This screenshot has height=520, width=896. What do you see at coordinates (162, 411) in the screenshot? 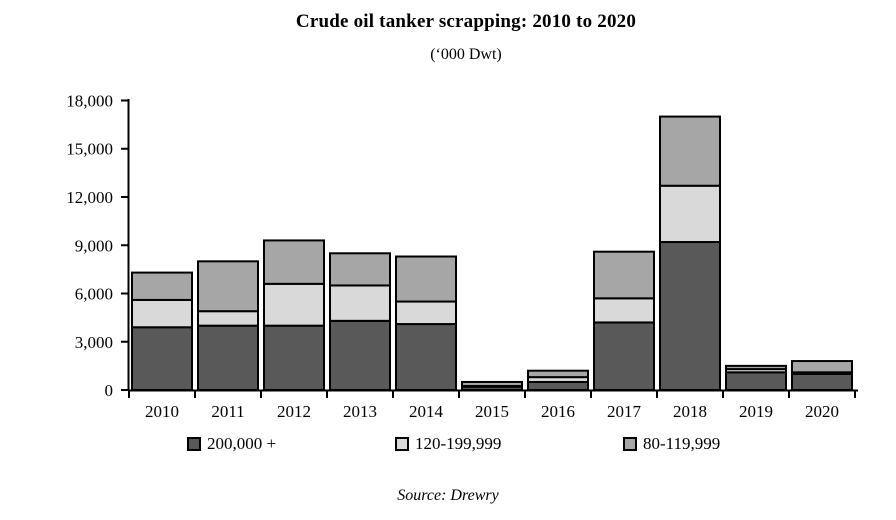
I see `x-axis-label-2010: 2010` at bounding box center [162, 411].